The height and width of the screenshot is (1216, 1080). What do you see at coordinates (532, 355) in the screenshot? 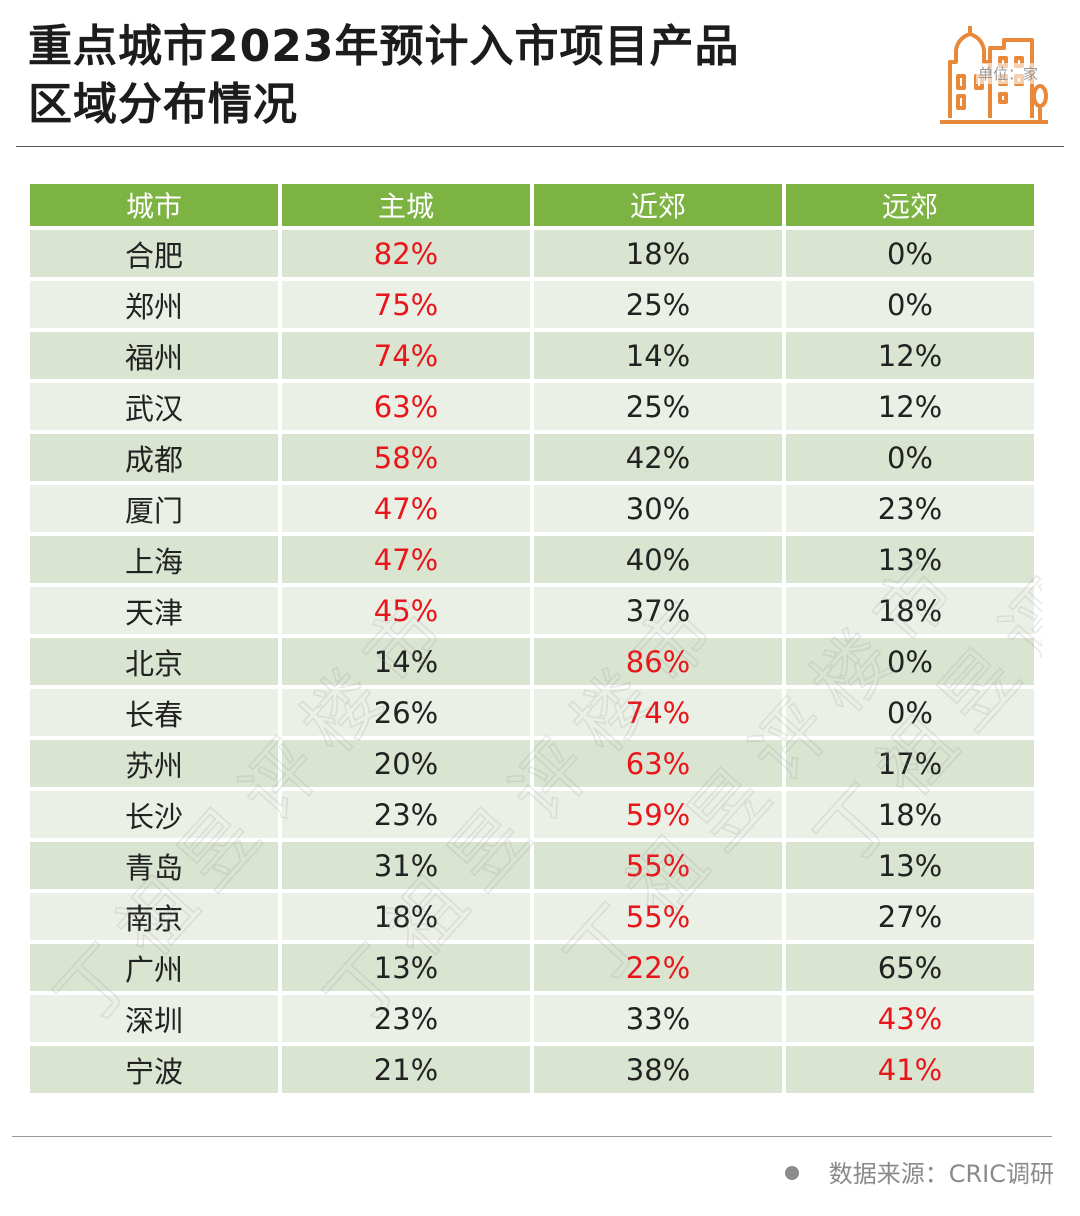
I see `table-row: 福州 74% 14% 12%` at bounding box center [532, 355].